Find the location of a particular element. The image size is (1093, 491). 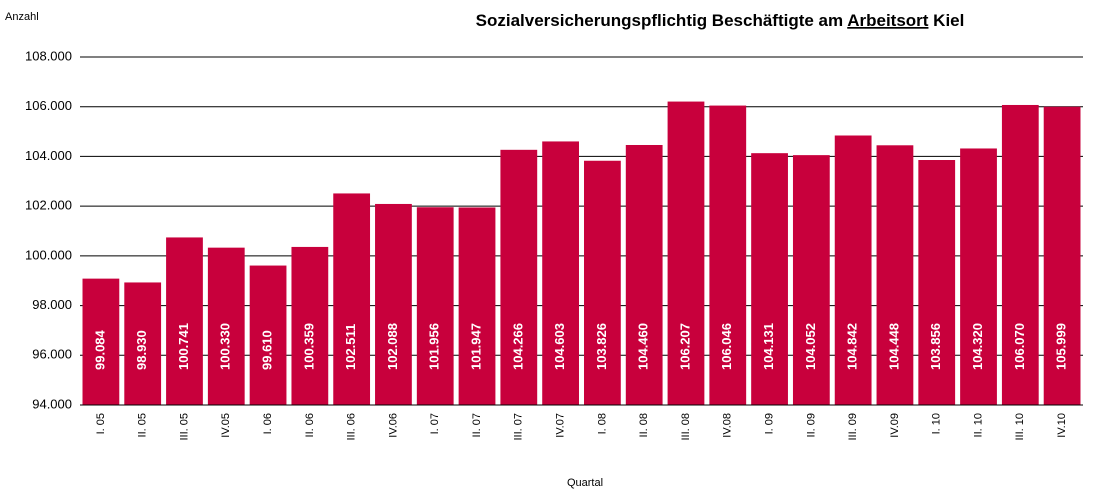

value-label: 100.330 is located at coordinates (225, 346).